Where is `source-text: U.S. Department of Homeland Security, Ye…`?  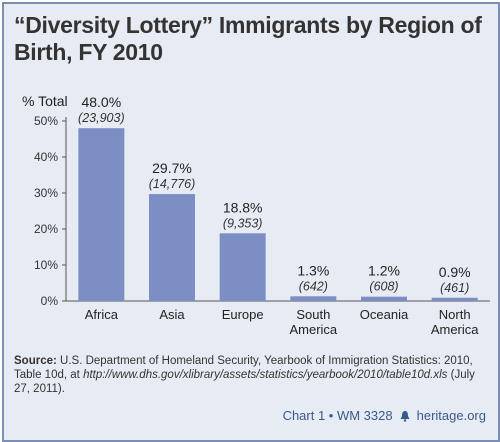
source-text: U.S. Department of Homeland Security, Ye… is located at coordinates (243, 368).